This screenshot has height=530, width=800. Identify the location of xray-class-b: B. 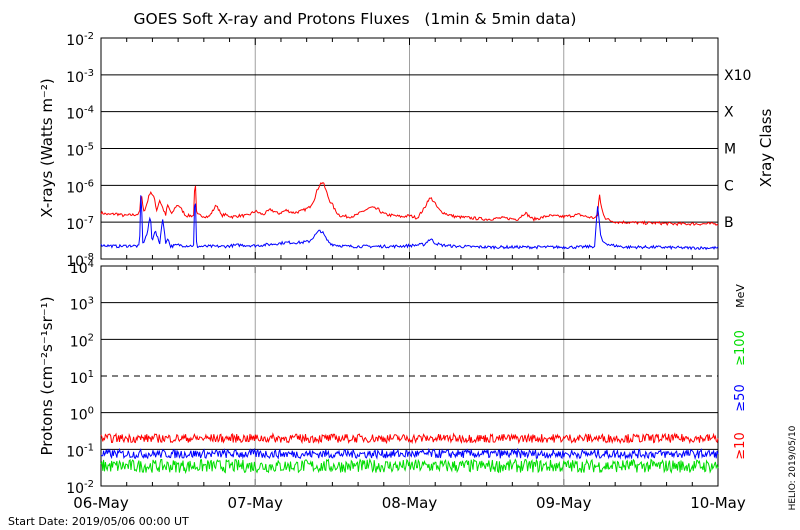
(729, 223).